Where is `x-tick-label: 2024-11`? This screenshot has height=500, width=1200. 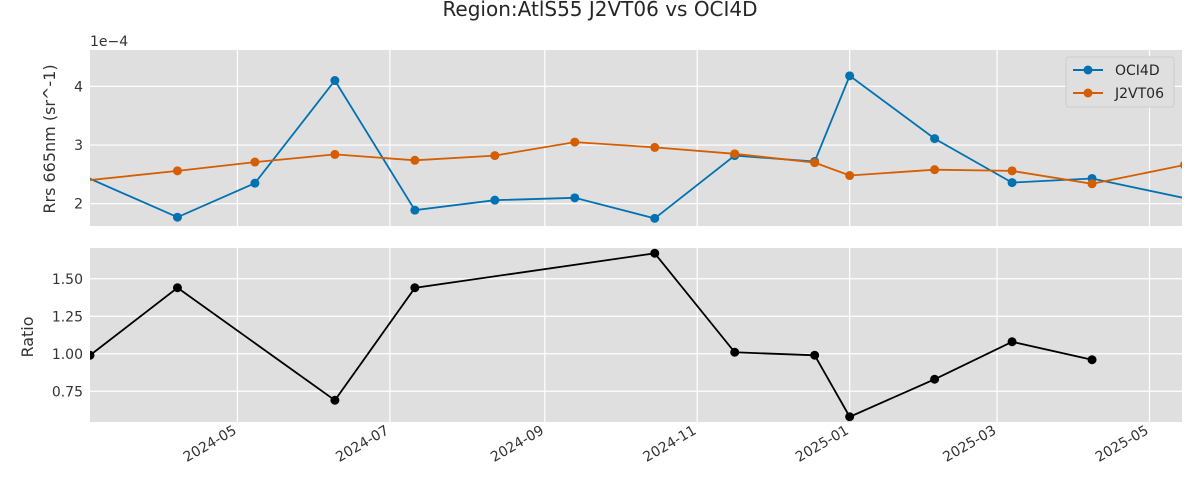
x-tick-label: 2024-11 is located at coordinates (670, 444).